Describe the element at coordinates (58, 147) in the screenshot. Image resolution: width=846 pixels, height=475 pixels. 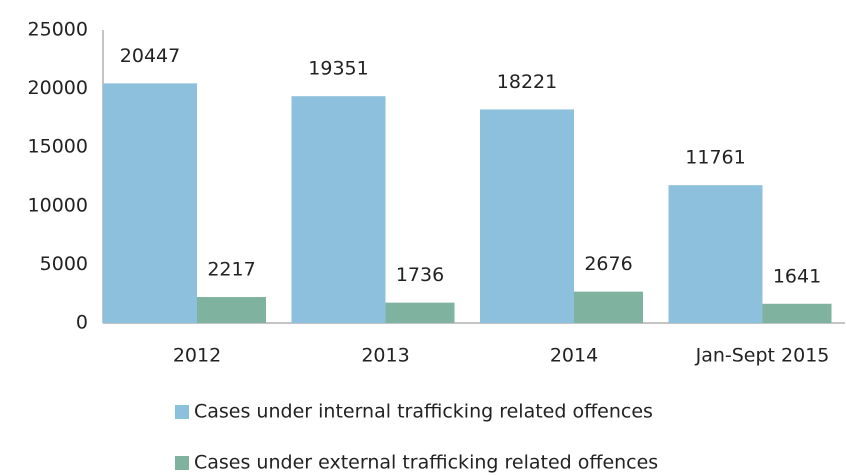
I see `y-tick-label: 15000` at that location.